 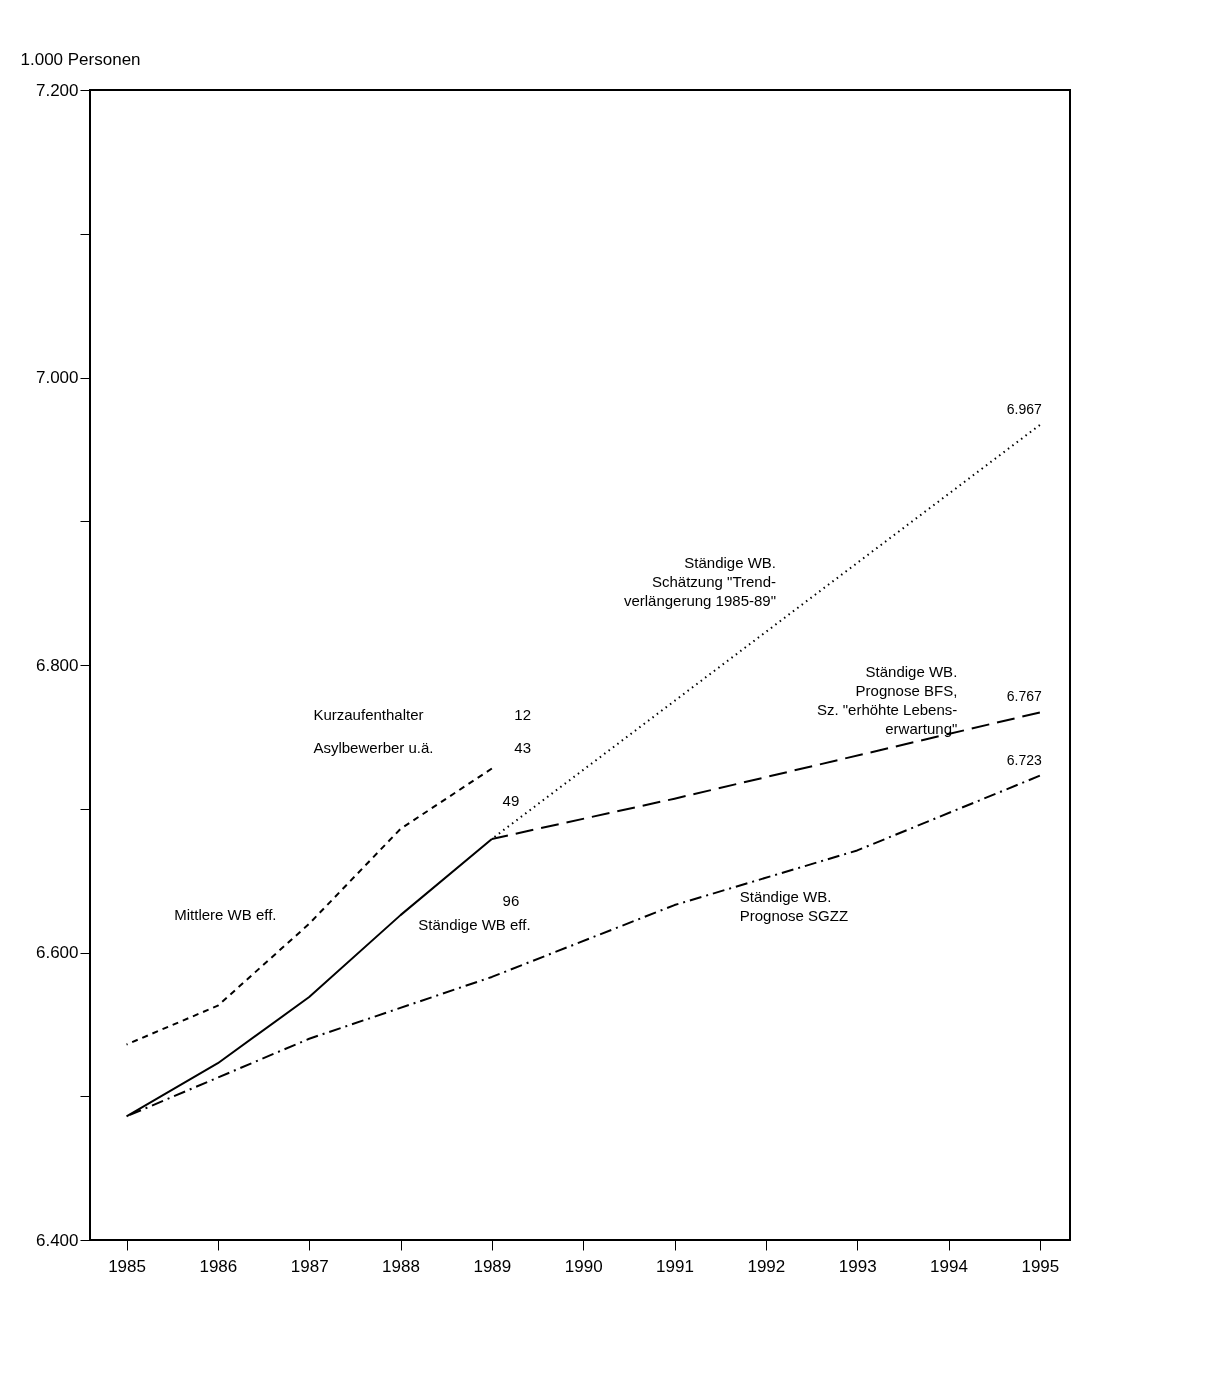 I want to click on x-tick-label: 1991, so click(x=675, y=1266).